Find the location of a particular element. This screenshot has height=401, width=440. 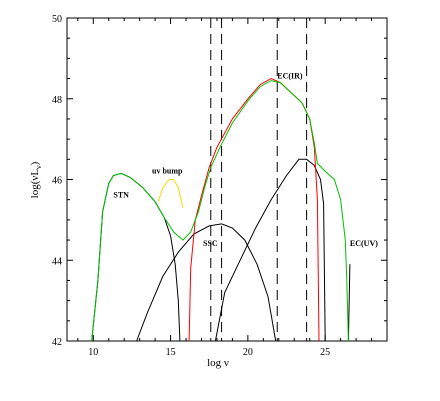

annotation-label-2: uv bump is located at coordinates (167, 170).